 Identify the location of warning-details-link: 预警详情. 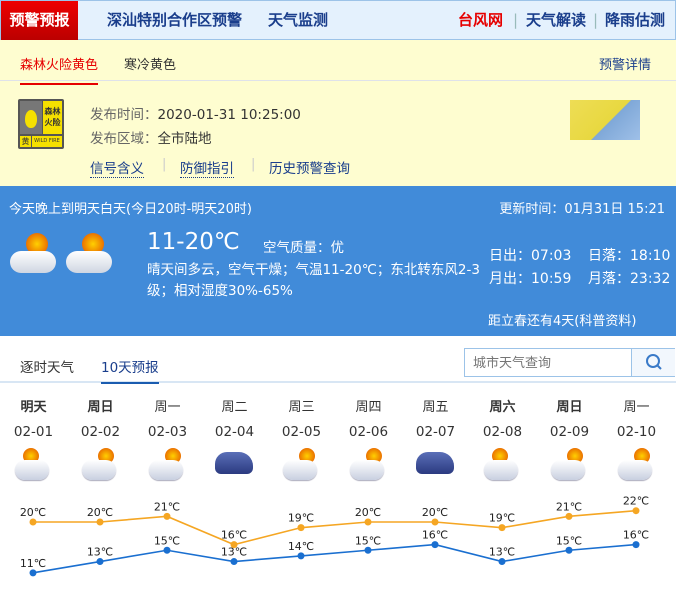
(625, 65).